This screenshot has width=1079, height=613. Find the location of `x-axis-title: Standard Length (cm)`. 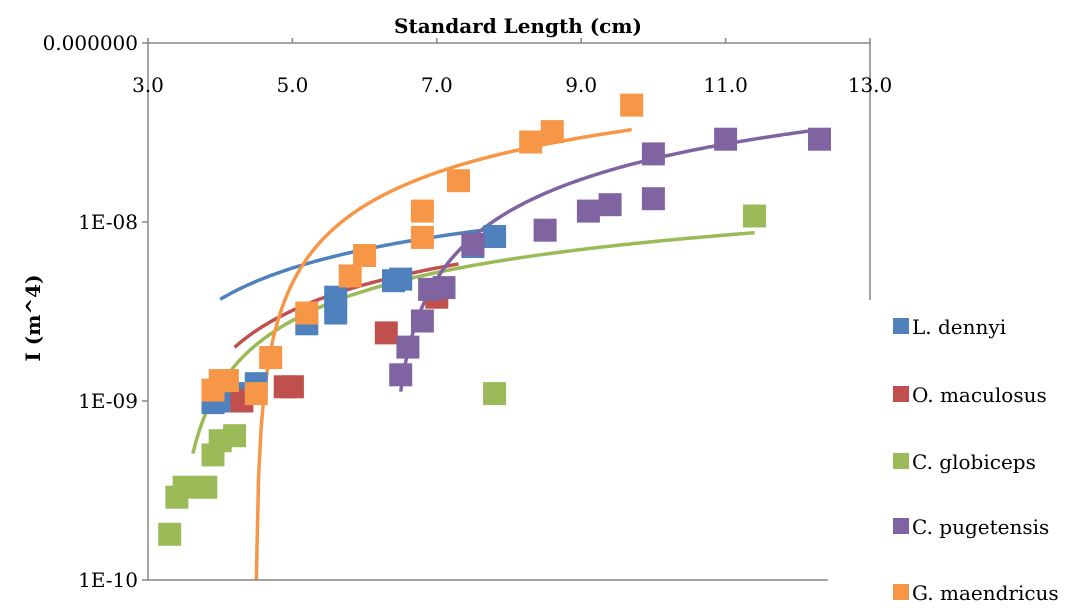

x-axis-title: Standard Length (cm) is located at coordinates (518, 26).